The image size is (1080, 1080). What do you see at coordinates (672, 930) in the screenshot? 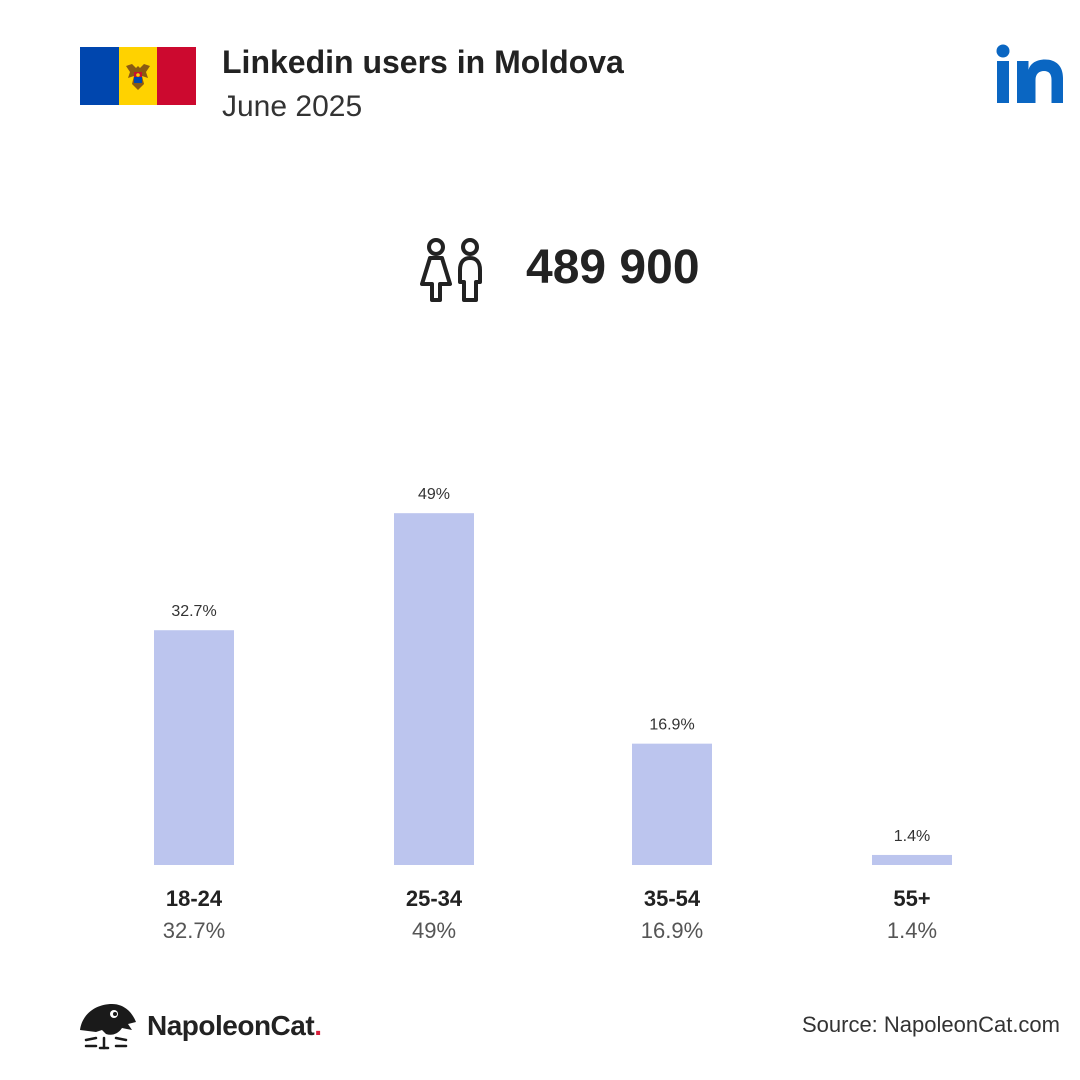
I see `category-percent-label: 16.9%` at bounding box center [672, 930].